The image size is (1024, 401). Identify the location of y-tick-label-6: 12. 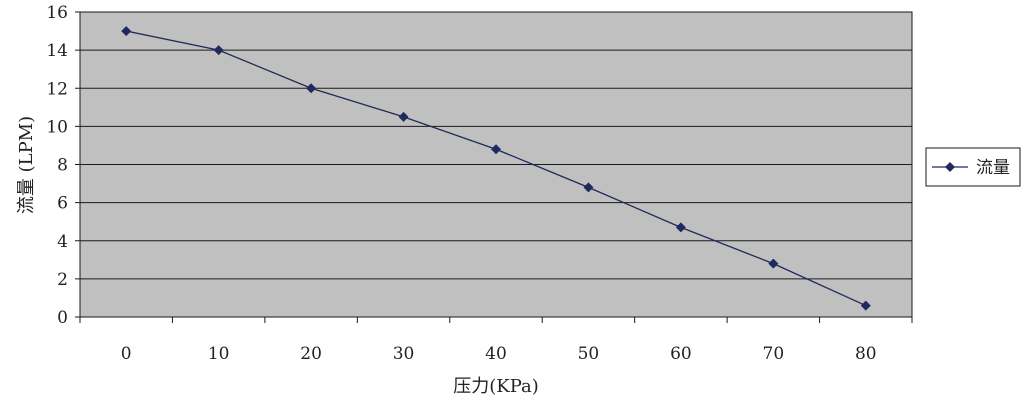
(57, 89).